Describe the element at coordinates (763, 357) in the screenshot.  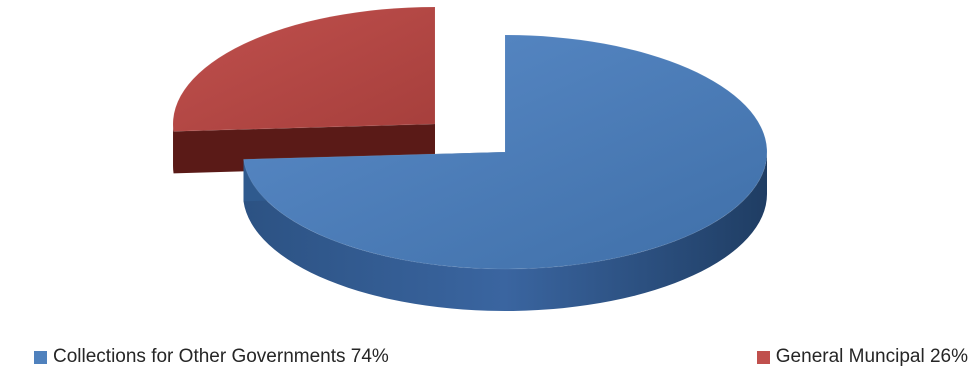
I see `legend-swatch-general-municipal` at that location.